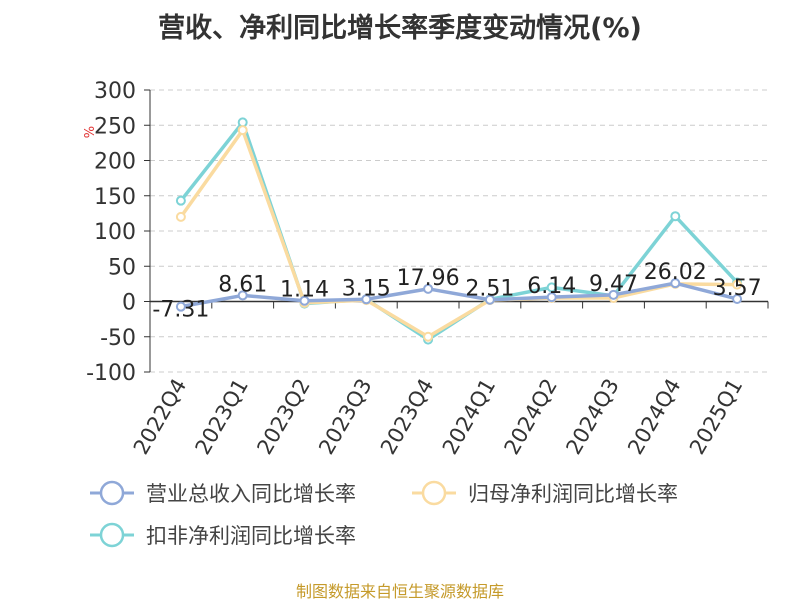  Describe the element at coordinates (90, 132) in the screenshot. I see `y-axis-label: %` at that location.